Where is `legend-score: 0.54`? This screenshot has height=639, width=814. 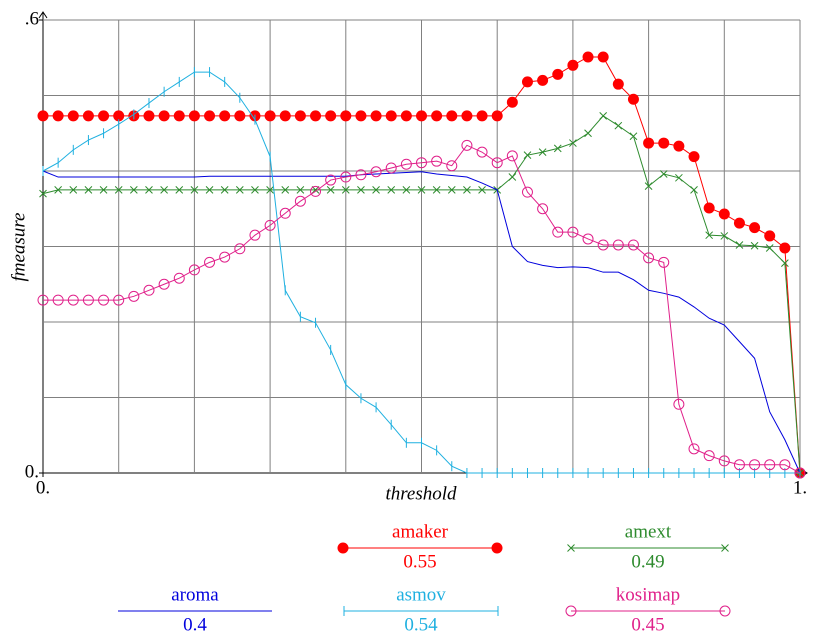
legend-score: 0.54 is located at coordinates (421, 624).